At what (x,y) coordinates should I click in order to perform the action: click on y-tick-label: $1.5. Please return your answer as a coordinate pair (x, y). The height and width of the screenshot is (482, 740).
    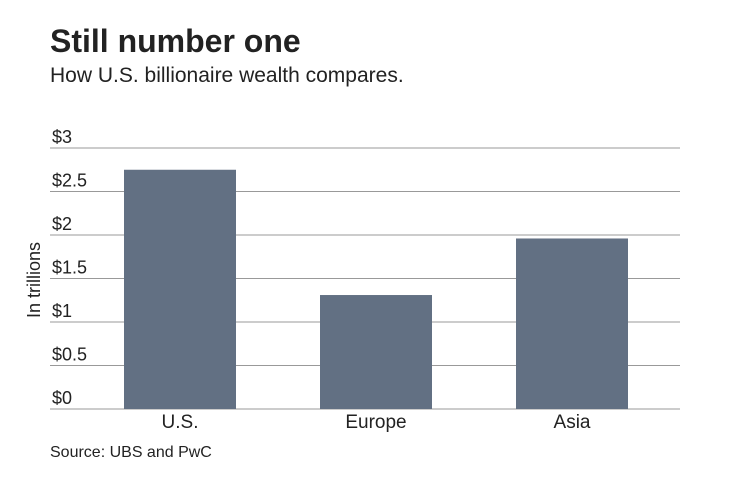
    Looking at the image, I should click on (69, 268).